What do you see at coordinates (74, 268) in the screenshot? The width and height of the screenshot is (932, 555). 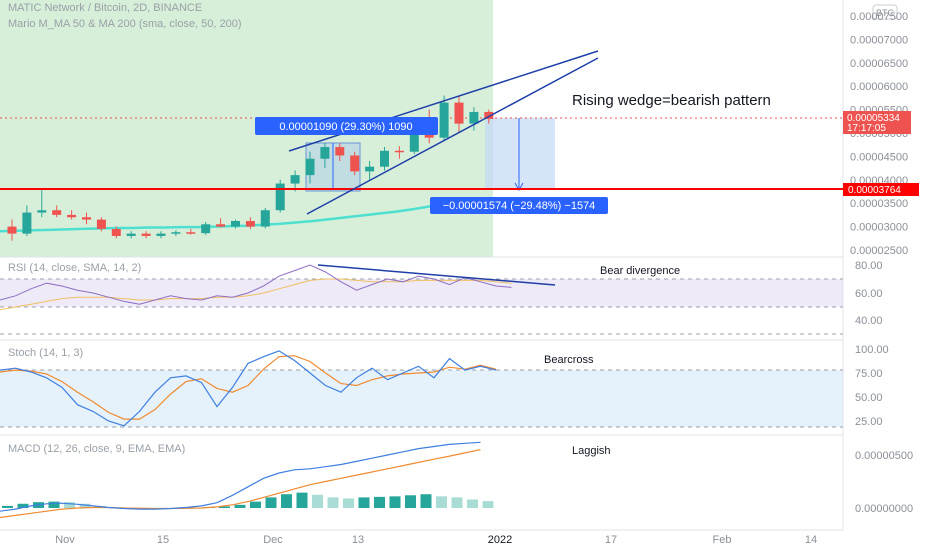 I see `rsi-label: RSI (14, close, SMA, 14, 2)` at bounding box center [74, 268].